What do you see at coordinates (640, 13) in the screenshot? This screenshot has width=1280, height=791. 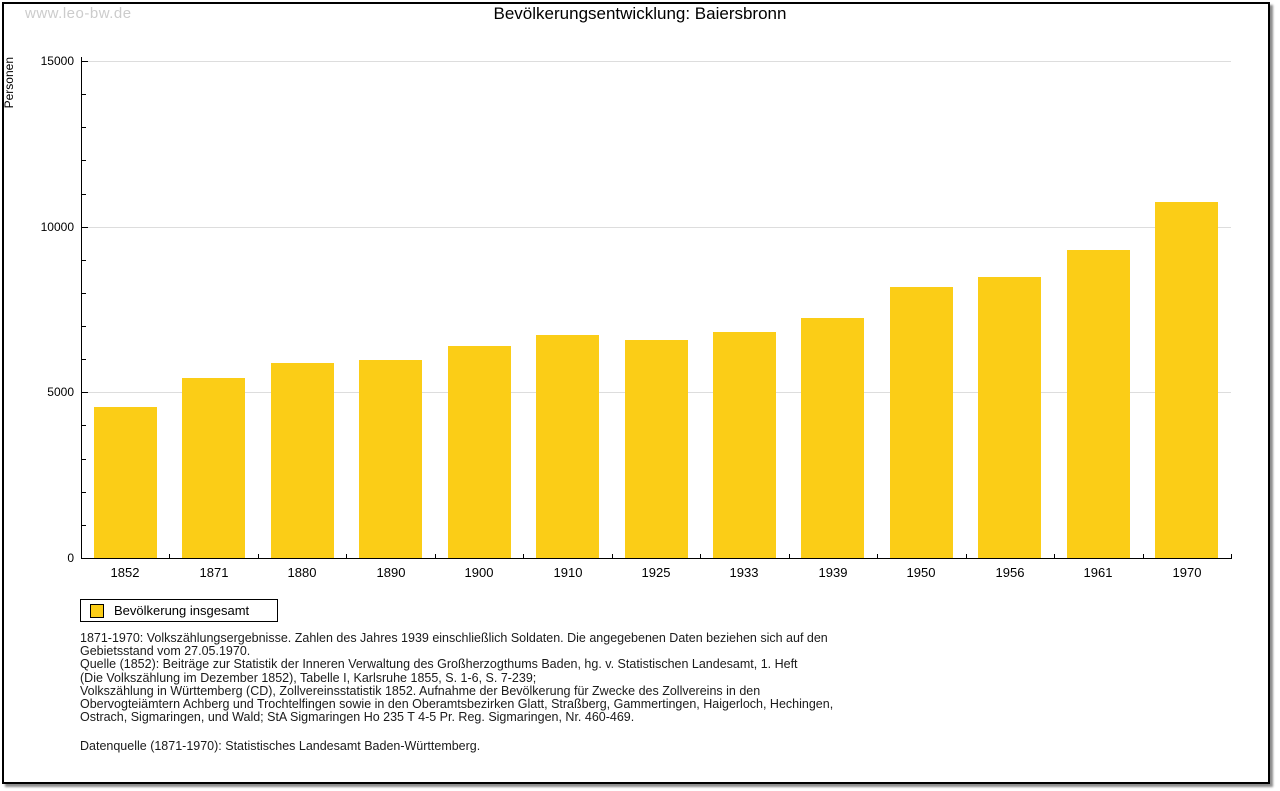 I see `chart-title: Bevölkerungsentwicklung: Baiersbronn` at bounding box center [640, 13].